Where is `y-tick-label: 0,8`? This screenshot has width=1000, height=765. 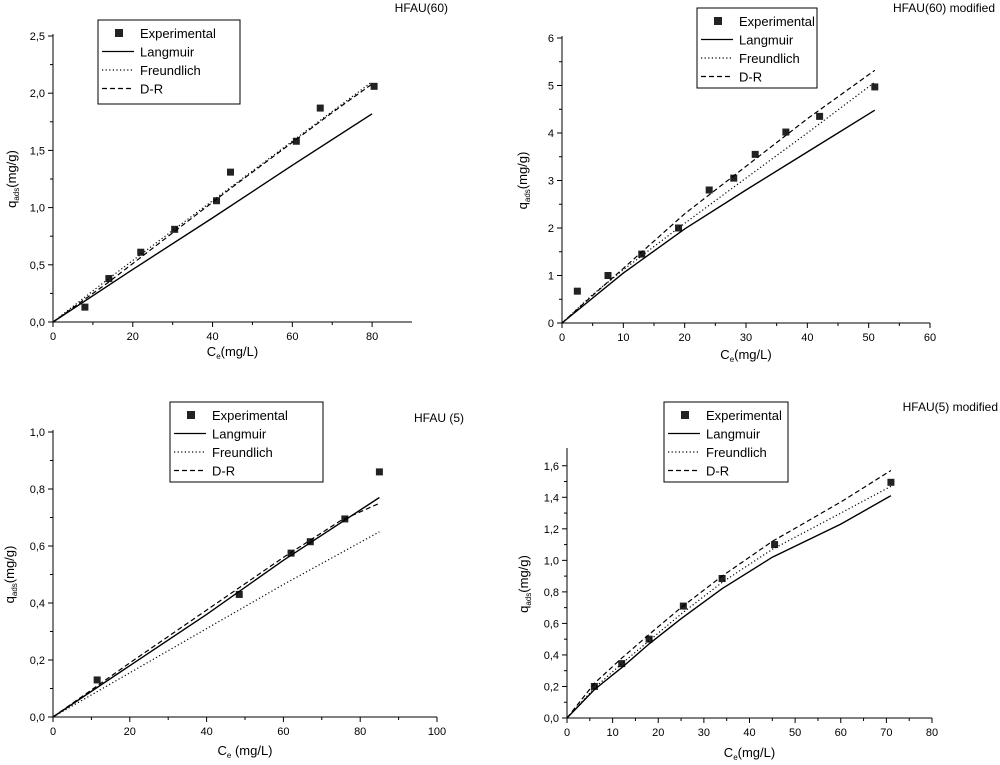
y-tick-label: 0,8 is located at coordinates (551, 593).